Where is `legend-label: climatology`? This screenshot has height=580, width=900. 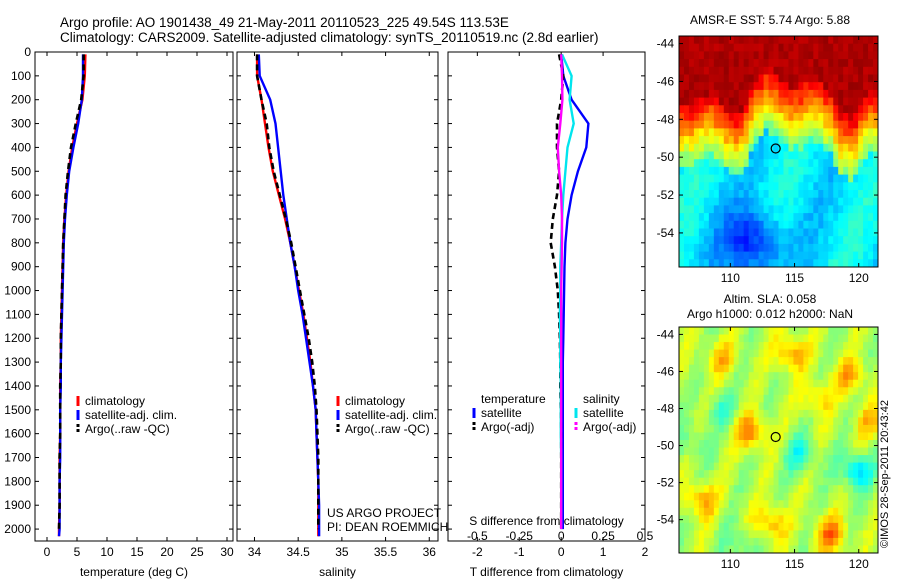 legend-label: climatology is located at coordinates (375, 401).